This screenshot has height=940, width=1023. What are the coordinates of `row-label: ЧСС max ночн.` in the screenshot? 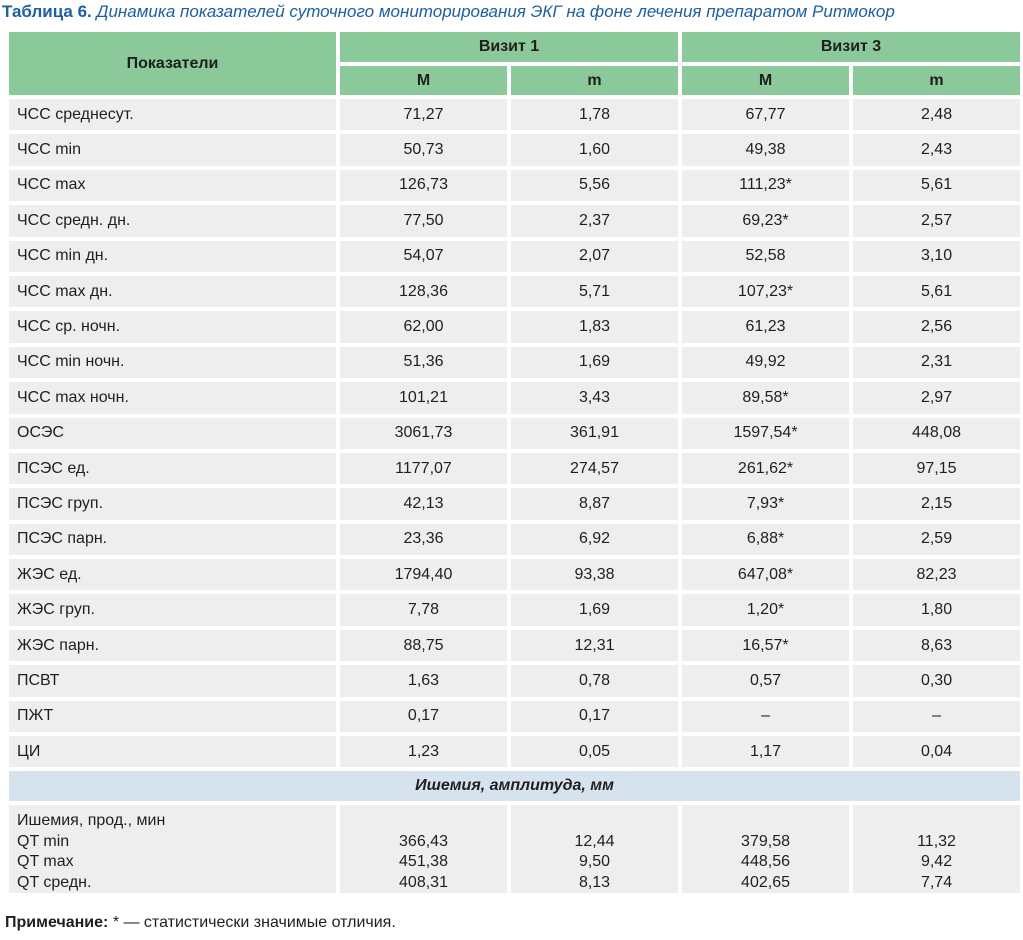 It's located at (172, 398).